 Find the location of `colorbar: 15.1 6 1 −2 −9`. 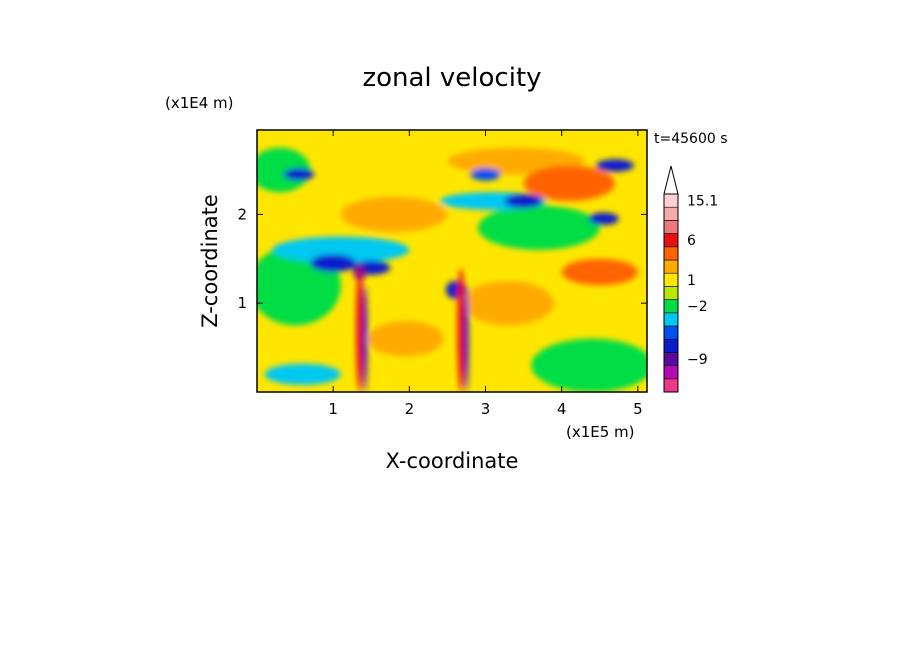

colorbar: 15.1 6 1 −2 −9 is located at coordinates (690, 279).